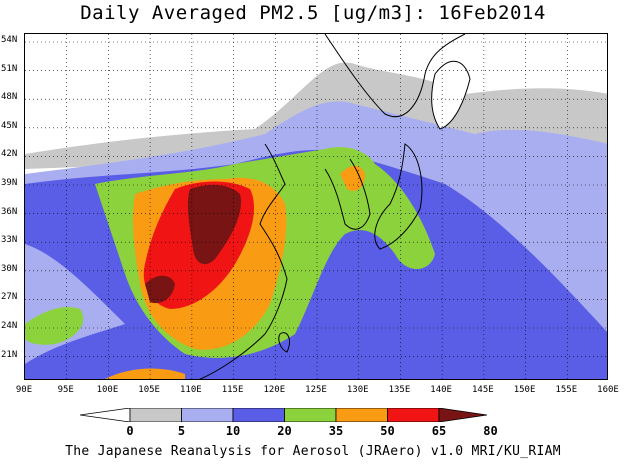  I want to click on longitude-label: 95E, so click(65, 390).